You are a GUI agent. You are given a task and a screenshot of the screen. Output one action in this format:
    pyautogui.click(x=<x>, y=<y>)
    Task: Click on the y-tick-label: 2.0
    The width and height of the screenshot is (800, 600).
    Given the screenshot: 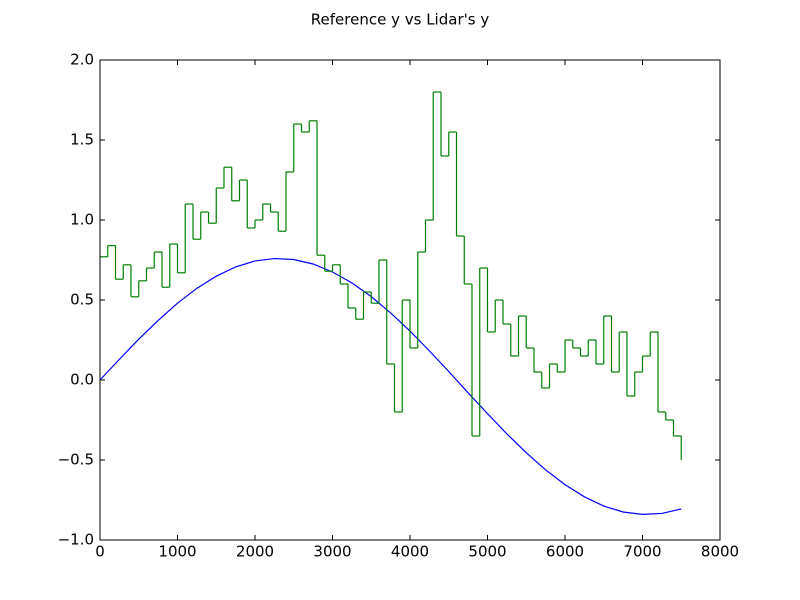 What is the action you would take?
    pyautogui.click(x=82, y=60)
    